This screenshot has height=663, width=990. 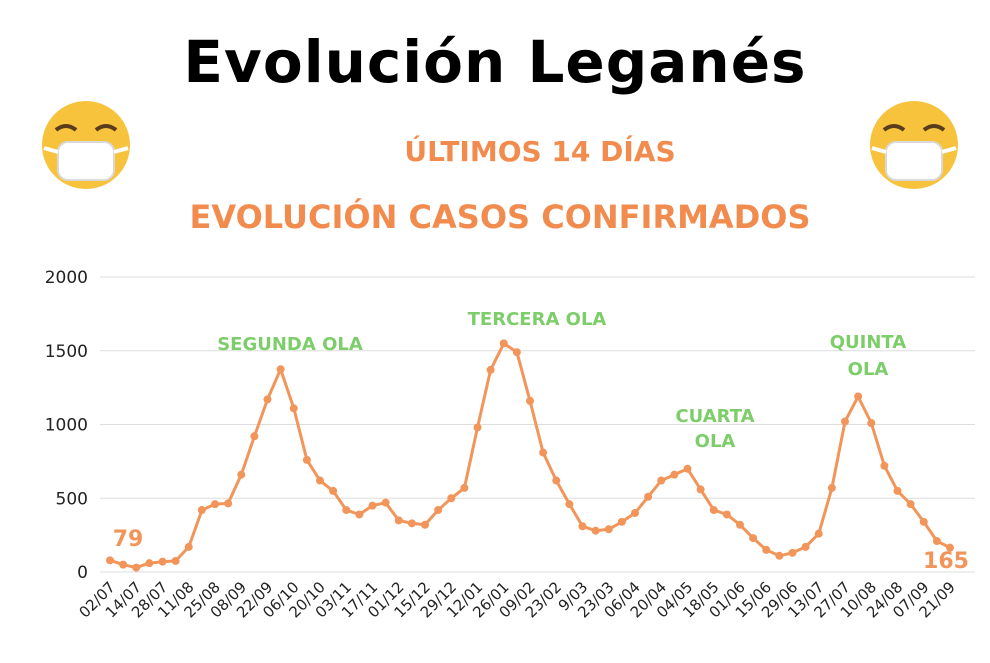 What do you see at coordinates (714, 416) in the screenshot?
I see `chart-annotation: CUARTA` at bounding box center [714, 416].